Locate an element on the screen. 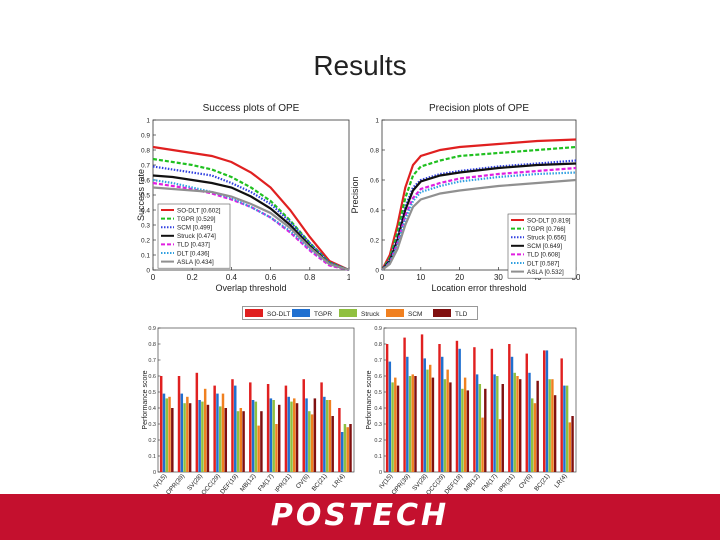 This screenshot has height=540, width=720. y-tick-label: 0.5 is located at coordinates (152, 393).